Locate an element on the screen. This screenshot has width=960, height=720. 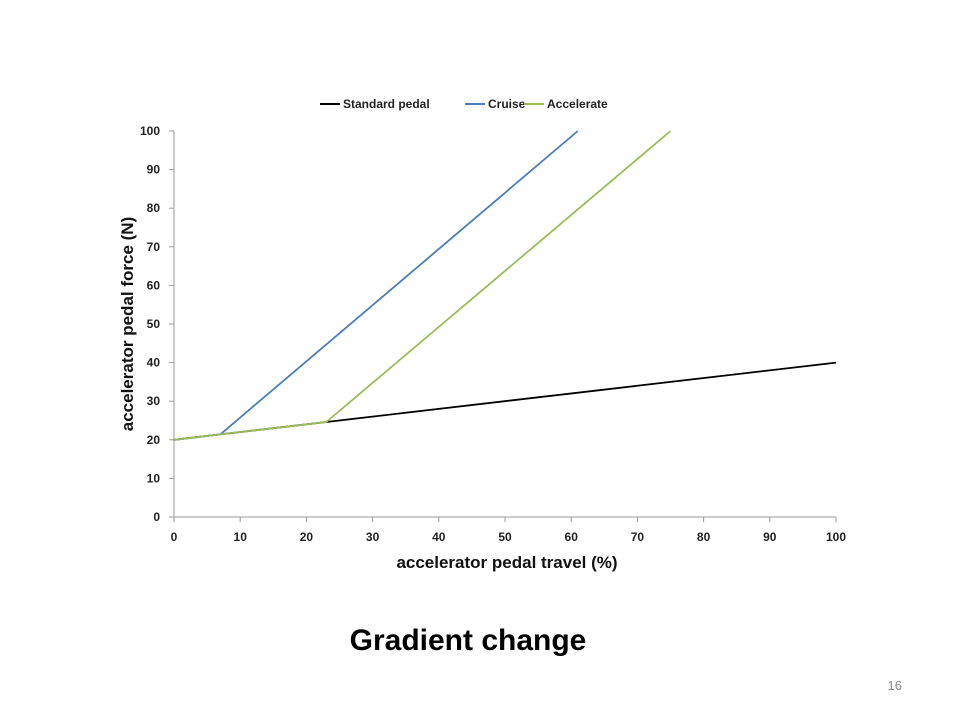
y-tick-label: 60 is located at coordinates (154, 285).